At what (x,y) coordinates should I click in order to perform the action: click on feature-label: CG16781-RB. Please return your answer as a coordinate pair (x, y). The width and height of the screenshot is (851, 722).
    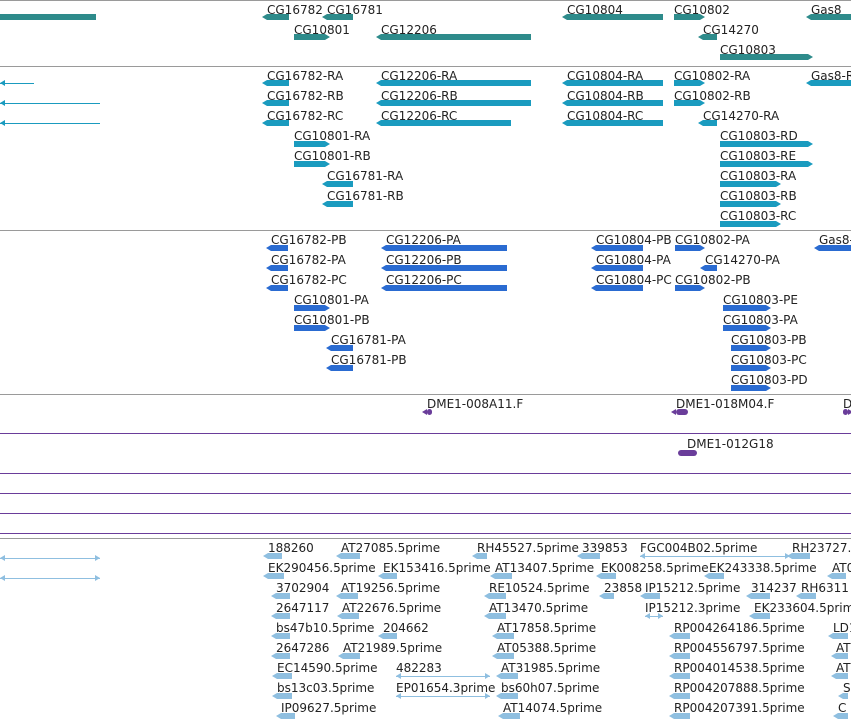
    Looking at the image, I should click on (365, 196).